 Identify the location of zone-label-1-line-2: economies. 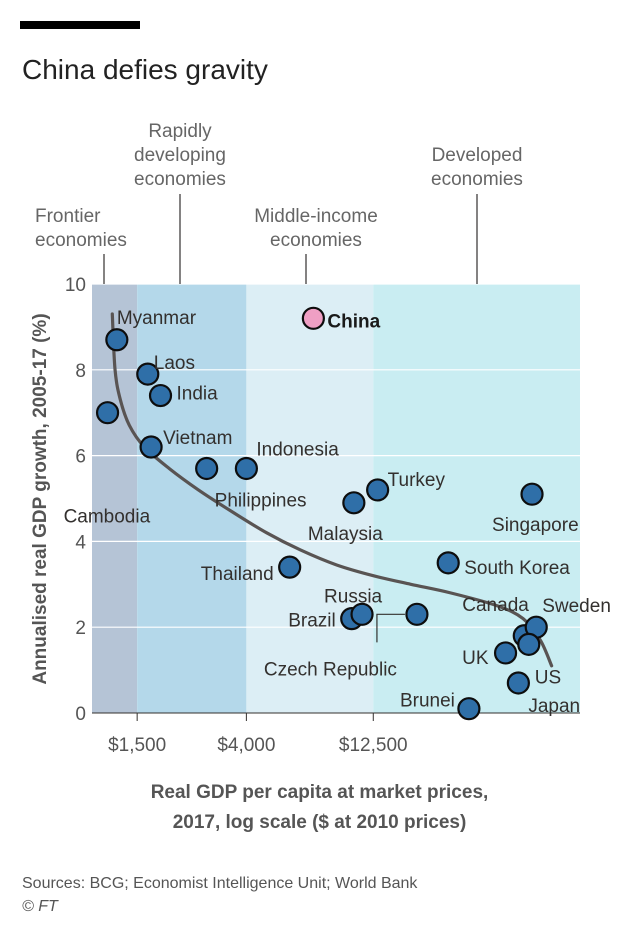
(180, 179).